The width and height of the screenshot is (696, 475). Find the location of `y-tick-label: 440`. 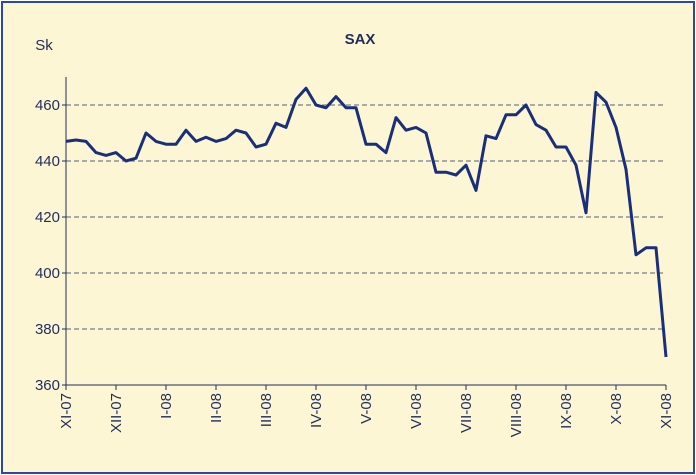

y-tick-label: 440 is located at coordinates (47, 161).